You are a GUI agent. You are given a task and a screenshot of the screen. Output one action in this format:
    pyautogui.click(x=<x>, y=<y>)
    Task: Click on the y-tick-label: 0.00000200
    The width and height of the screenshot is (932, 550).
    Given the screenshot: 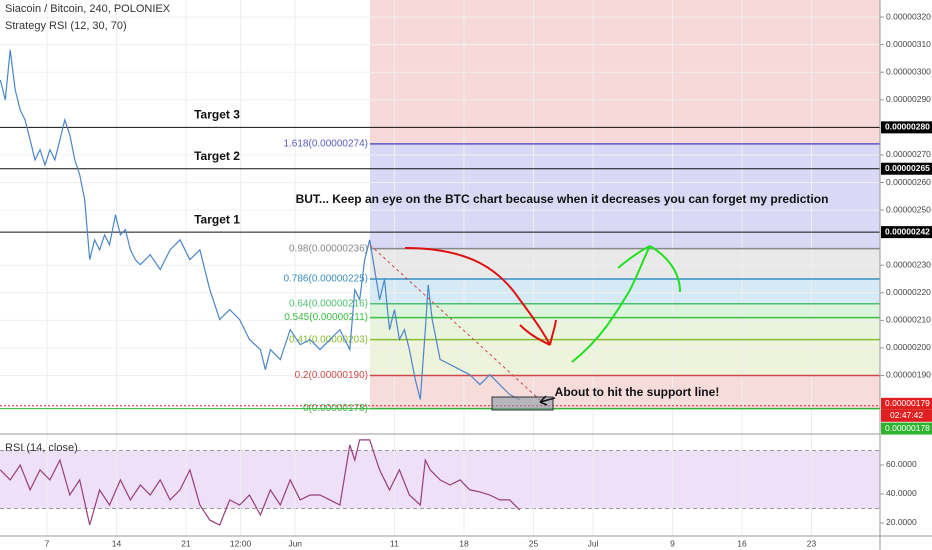 What is the action you would take?
    pyautogui.click(x=908, y=347)
    